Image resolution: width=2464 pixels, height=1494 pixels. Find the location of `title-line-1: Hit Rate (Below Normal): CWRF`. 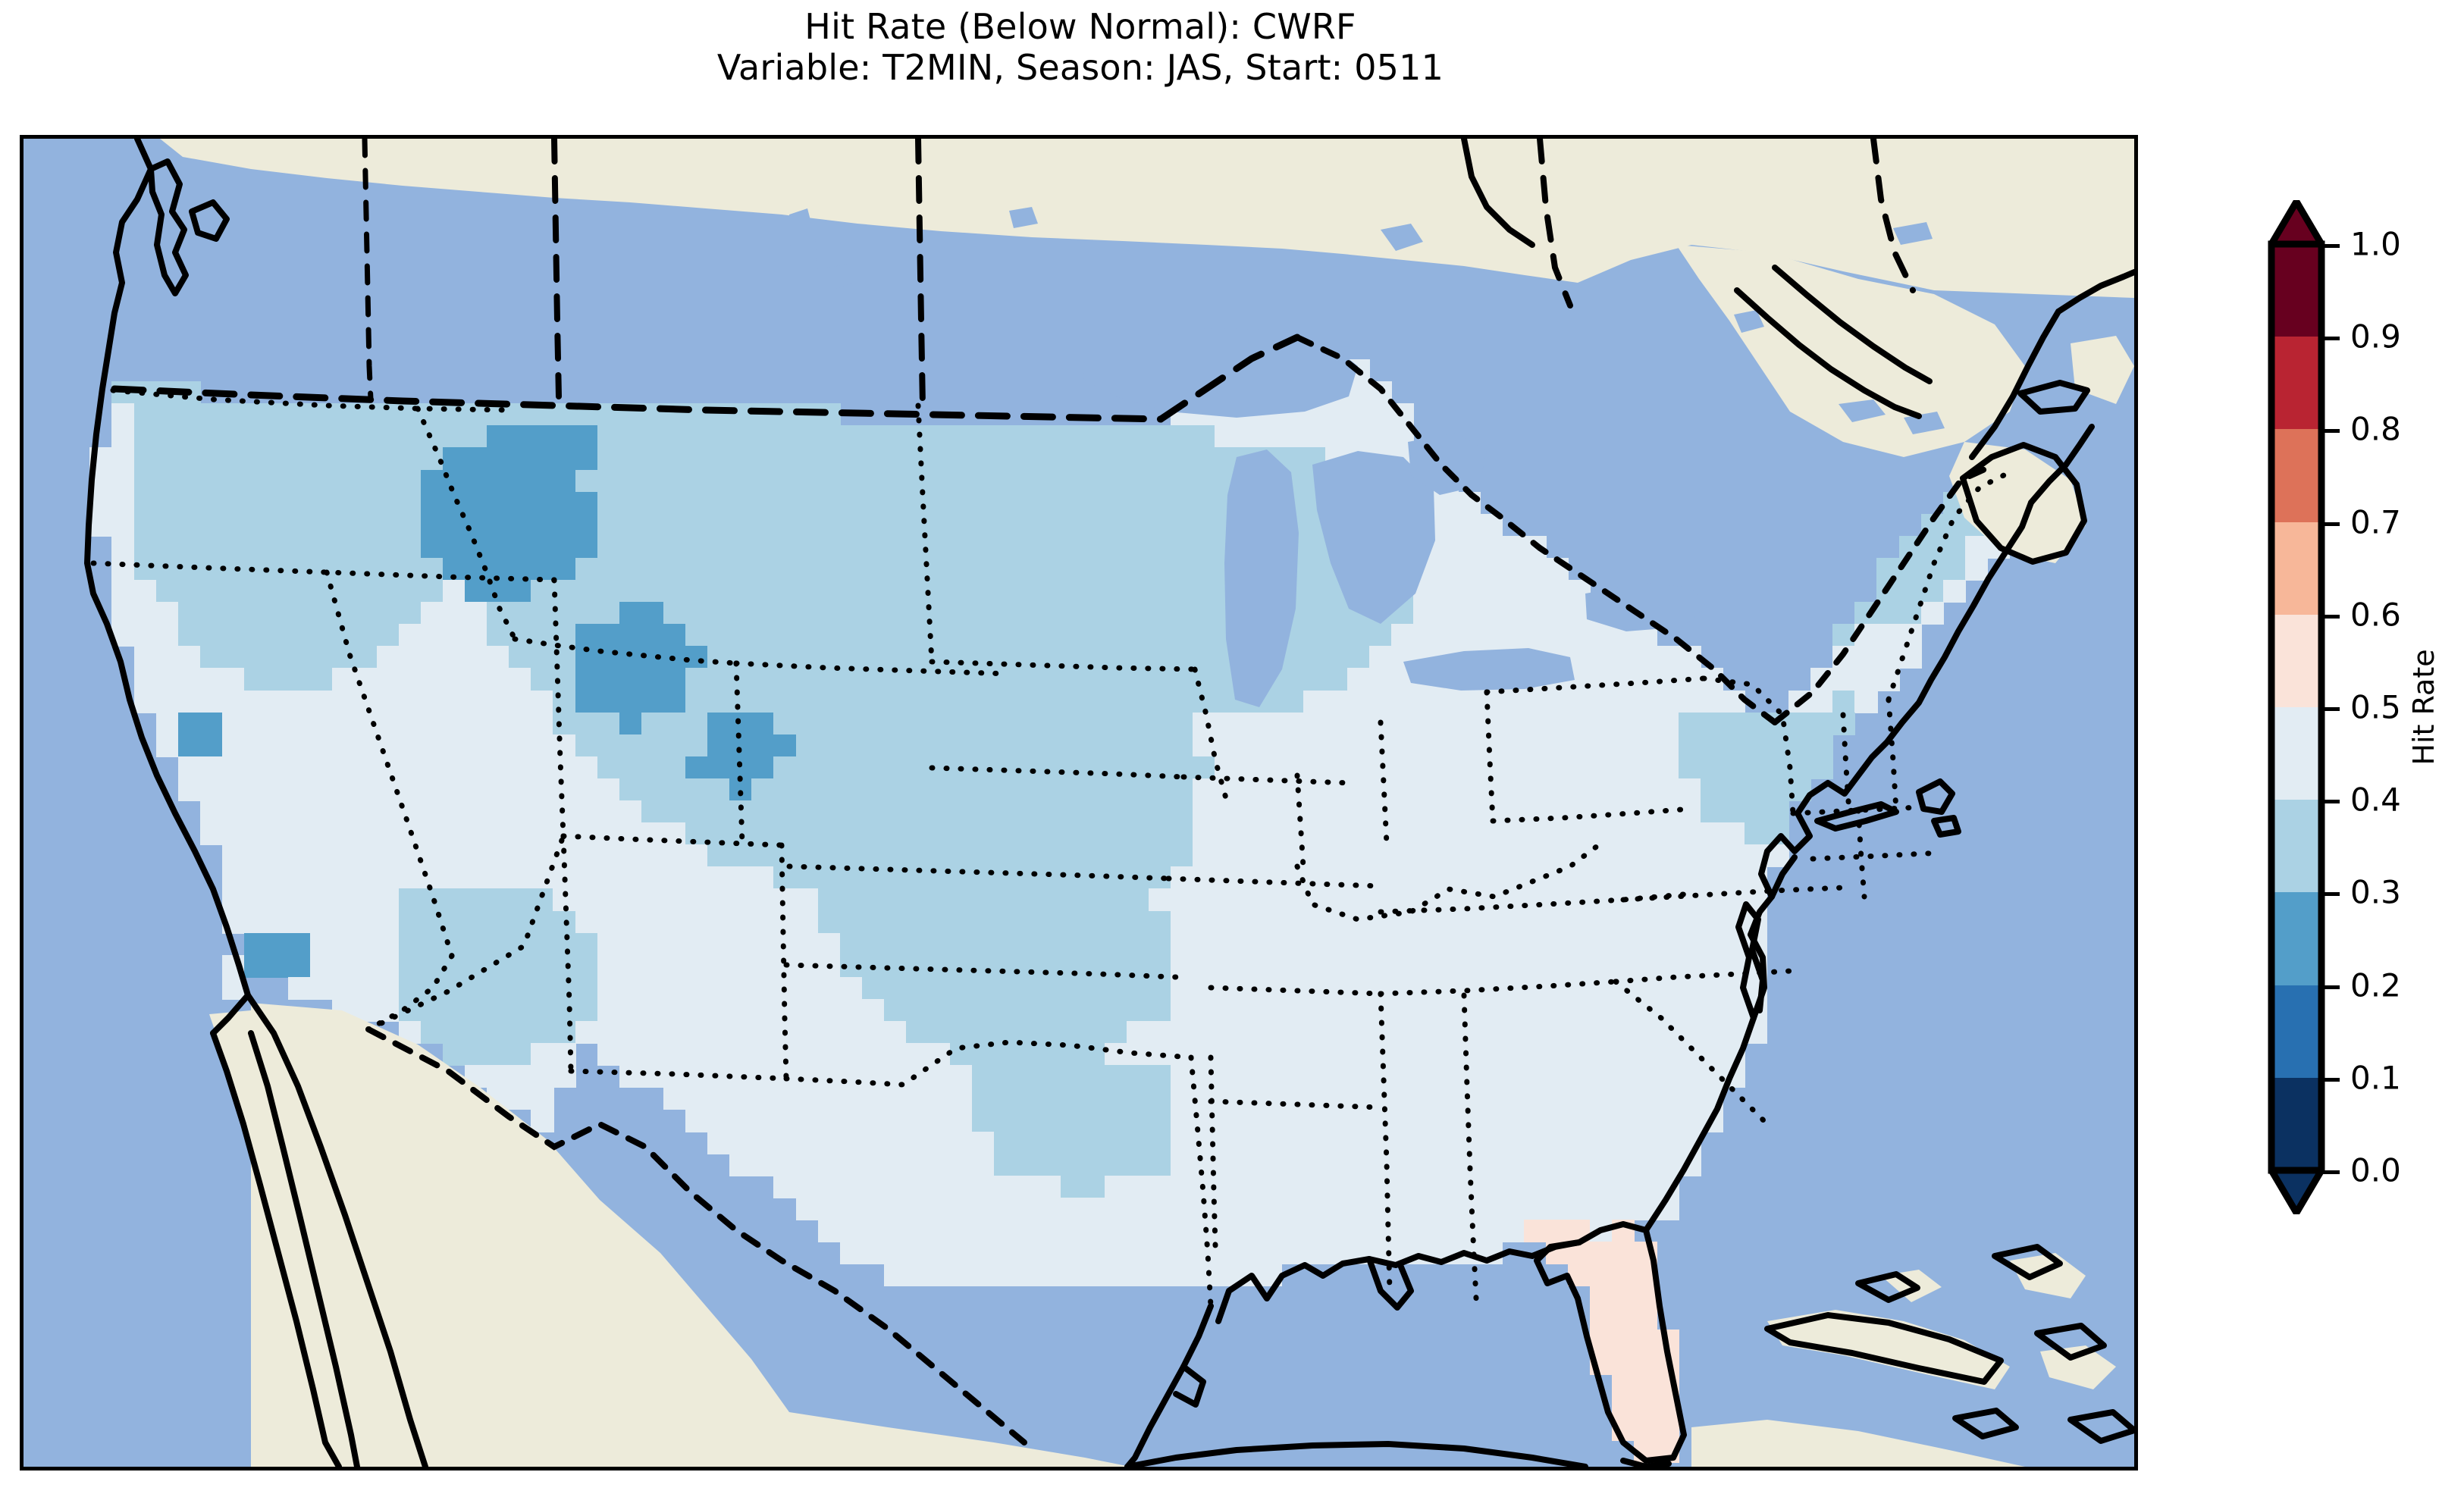

title-line-1: Hit Rate (Below Normal): CWRF is located at coordinates (1080, 26).